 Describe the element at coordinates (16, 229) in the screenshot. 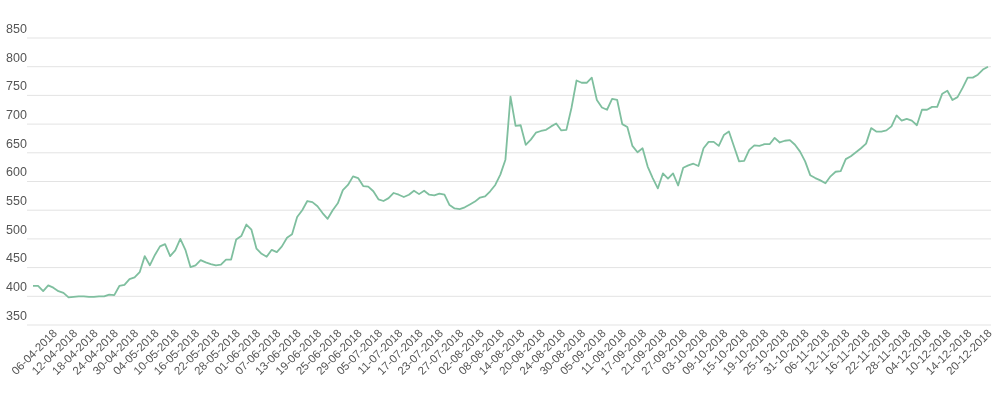

I see `y-tick-label: 500` at that location.